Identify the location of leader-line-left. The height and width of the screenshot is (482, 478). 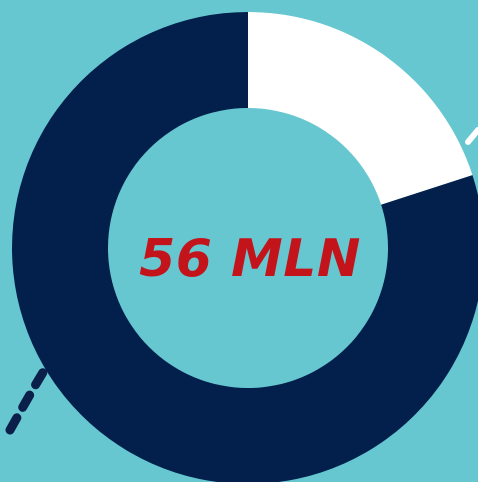
(29, 397).